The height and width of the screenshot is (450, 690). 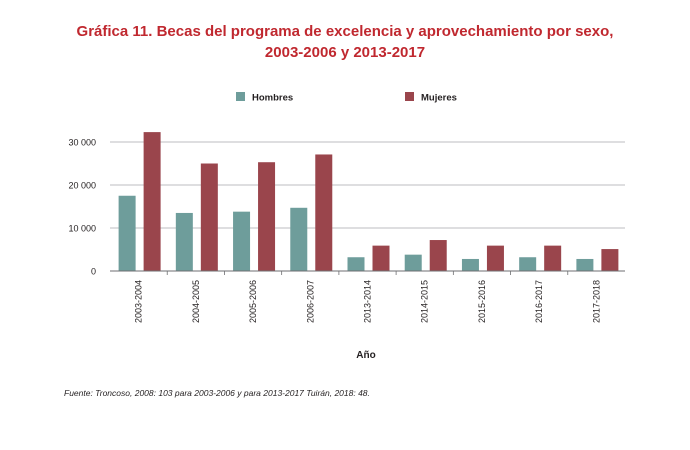 What do you see at coordinates (267, 216) in the screenshot?
I see `bar-mujeres-2005-2006` at bounding box center [267, 216].